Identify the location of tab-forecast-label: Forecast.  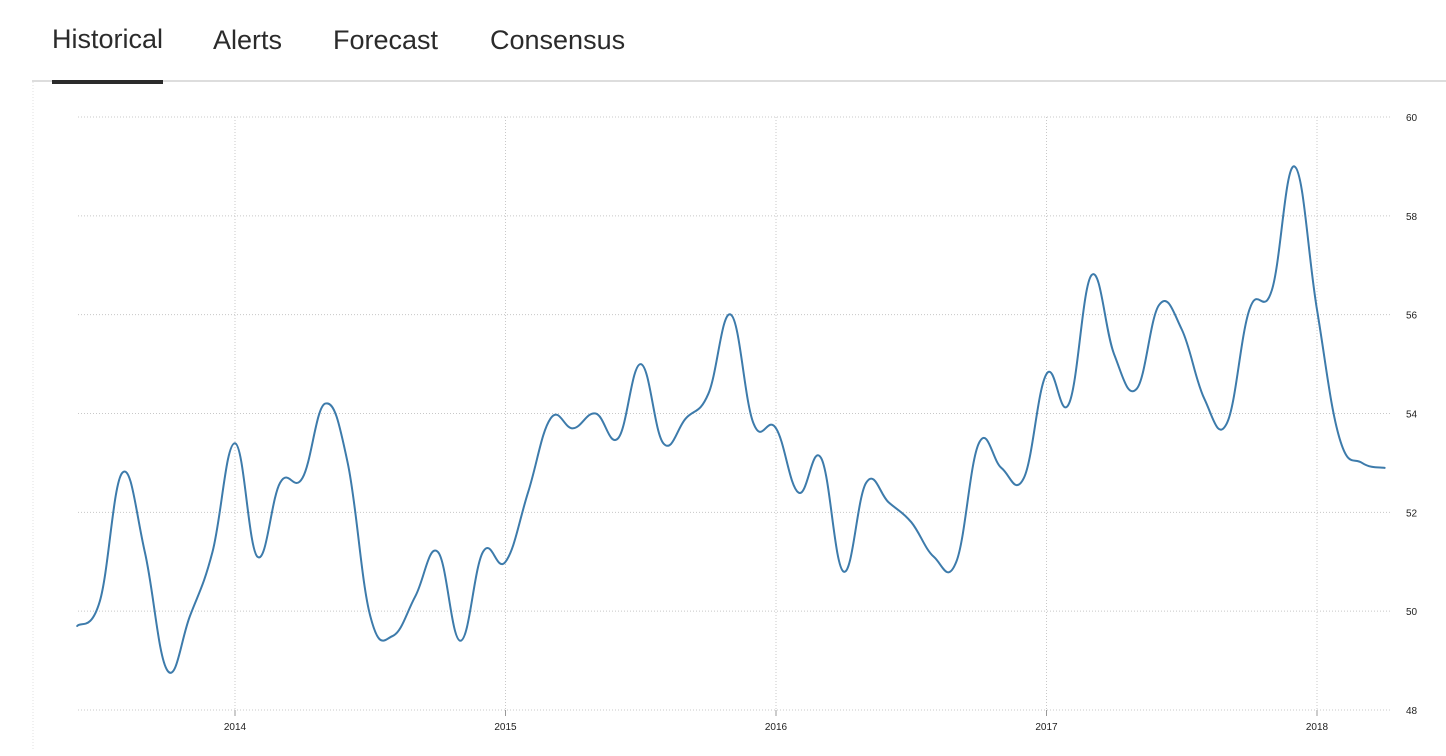
(386, 40).